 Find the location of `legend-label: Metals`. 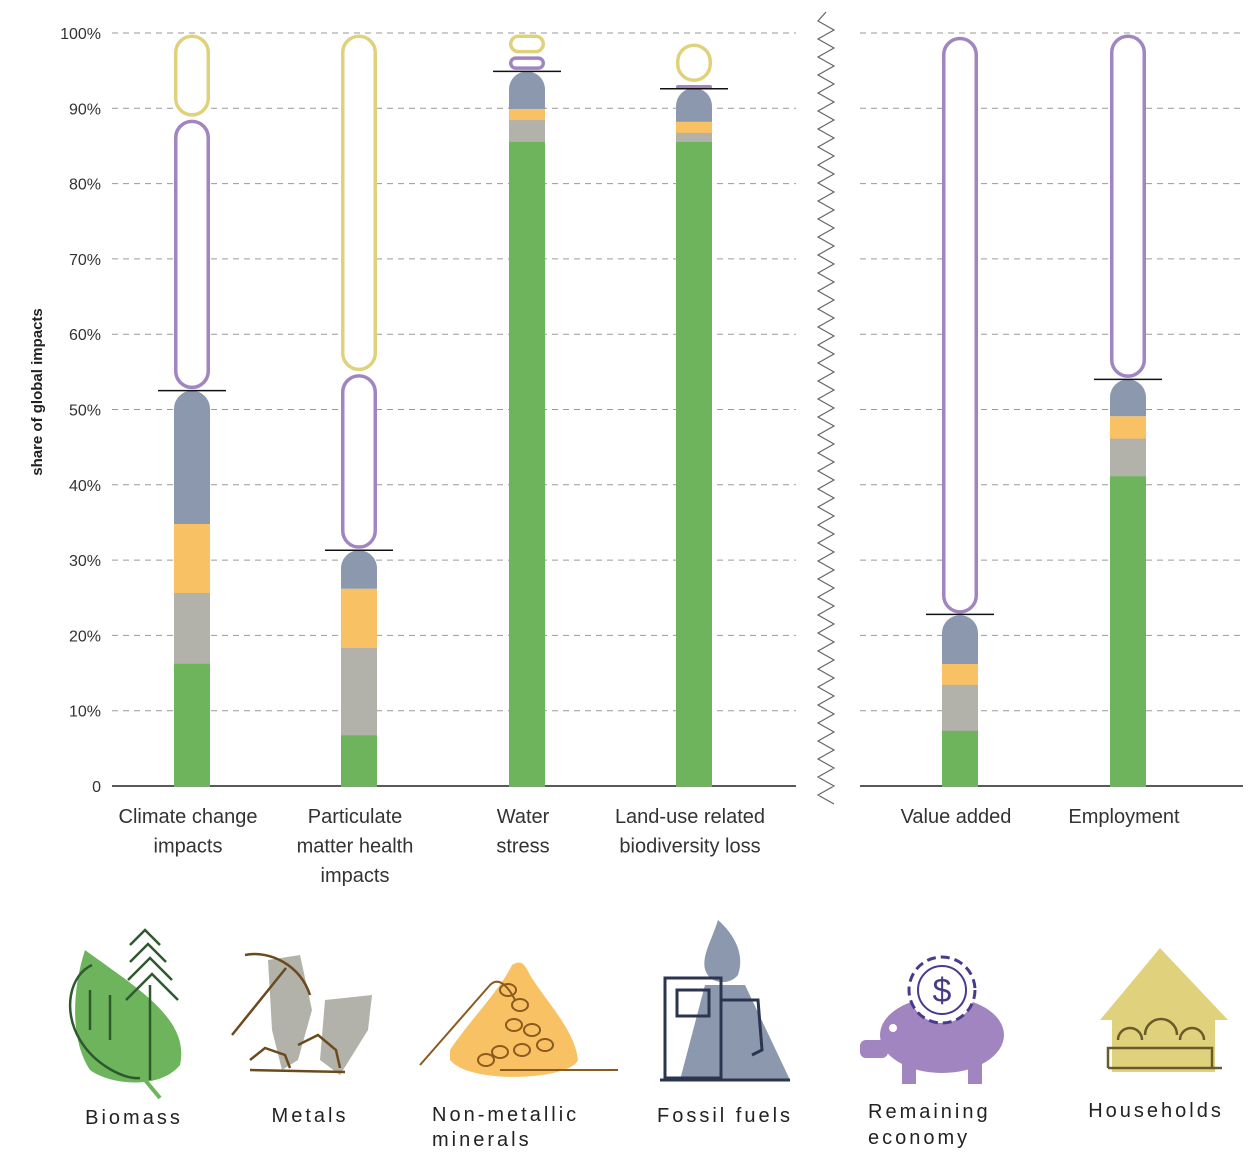

legend-label: Metals is located at coordinates (310, 1116).